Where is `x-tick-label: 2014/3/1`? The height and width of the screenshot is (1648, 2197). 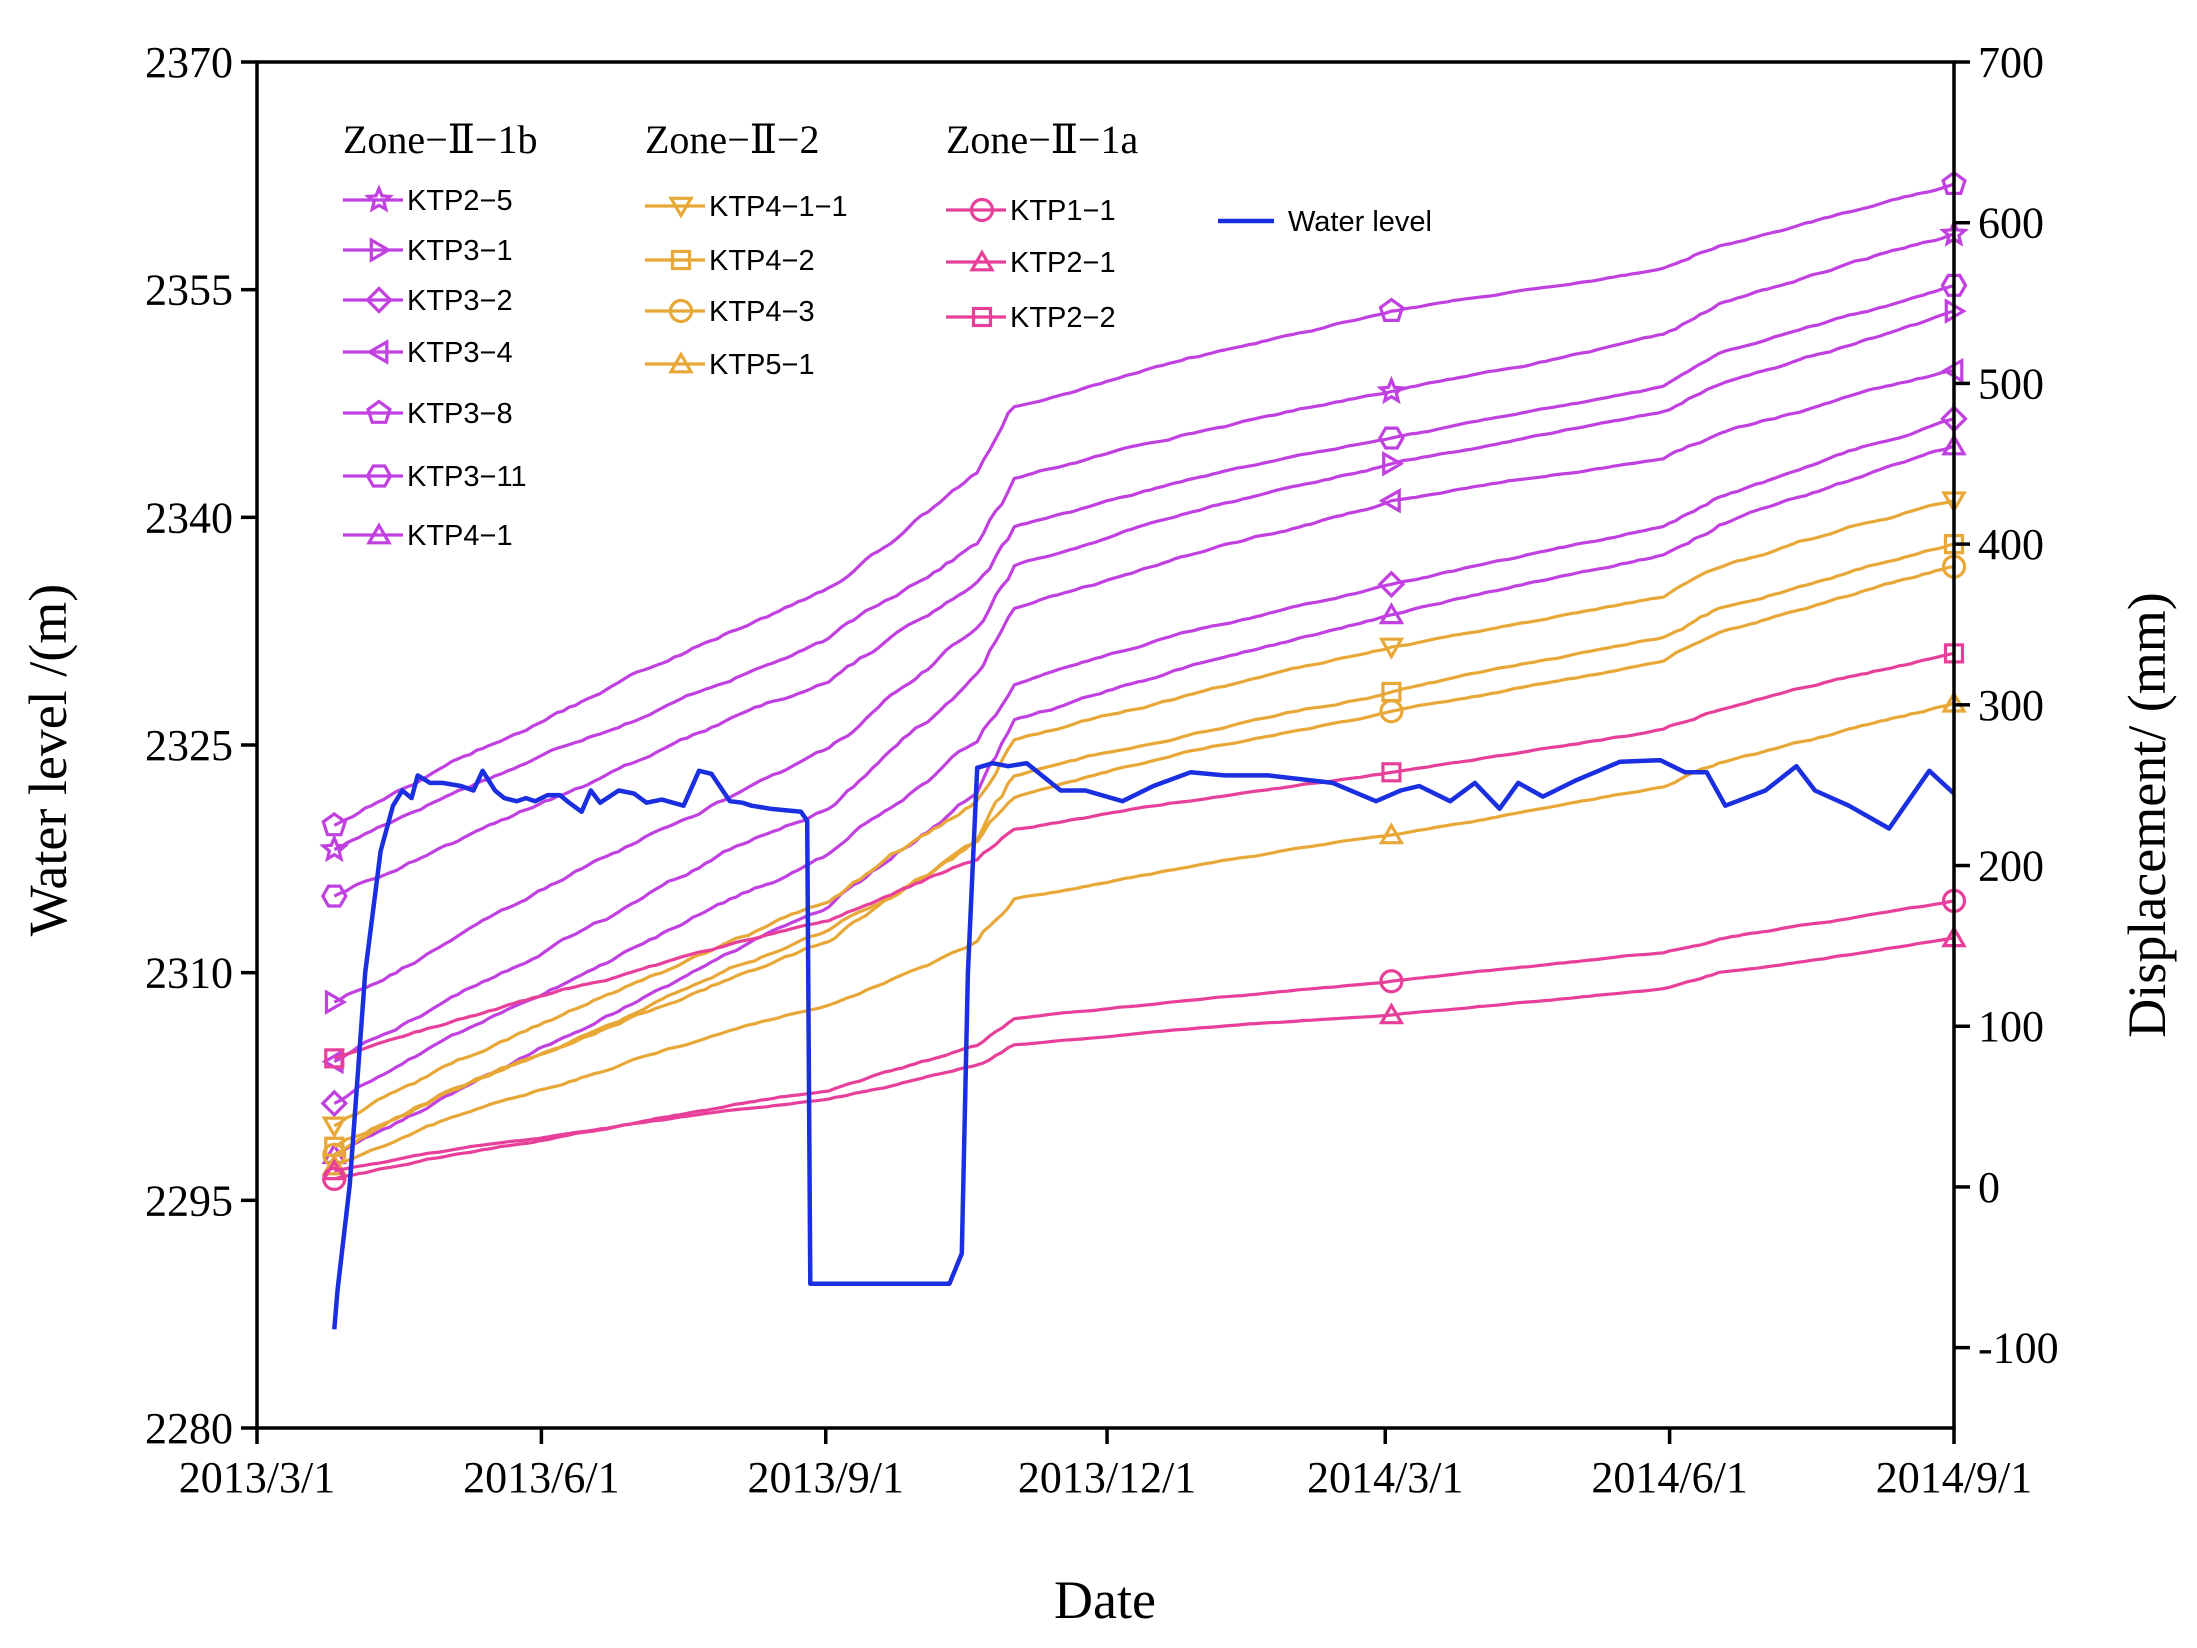 x-tick-label: 2014/3/1 is located at coordinates (1385, 1477).